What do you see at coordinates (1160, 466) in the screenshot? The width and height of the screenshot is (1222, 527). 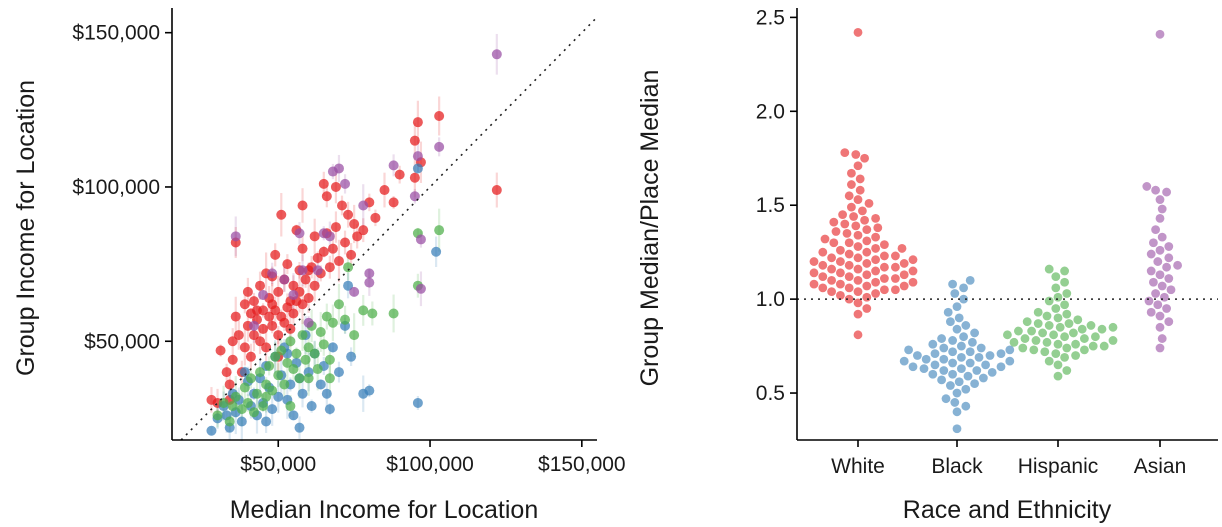 I see `category-label-asian: Asian` at bounding box center [1160, 466].